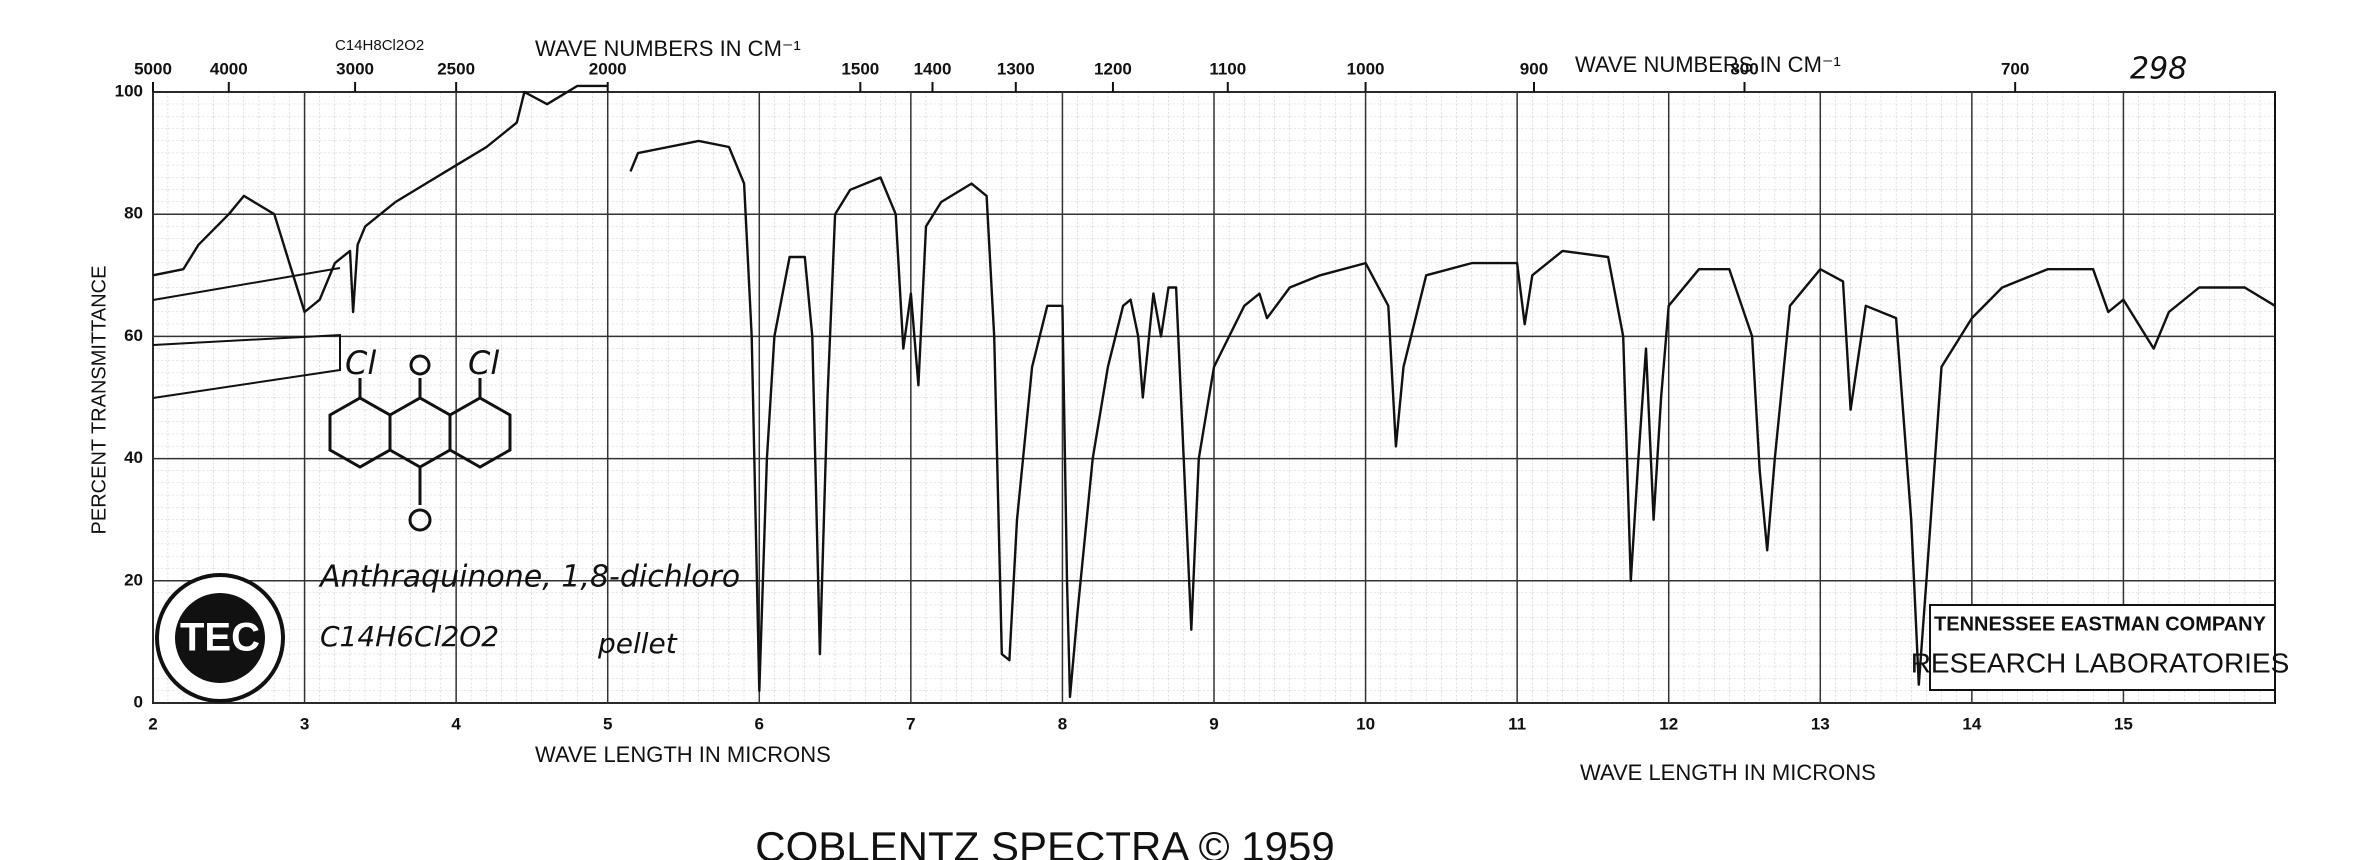 The image size is (2370, 860). What do you see at coordinates (1213, 723) in the screenshot?
I see `x-tick-label: 9` at bounding box center [1213, 723].